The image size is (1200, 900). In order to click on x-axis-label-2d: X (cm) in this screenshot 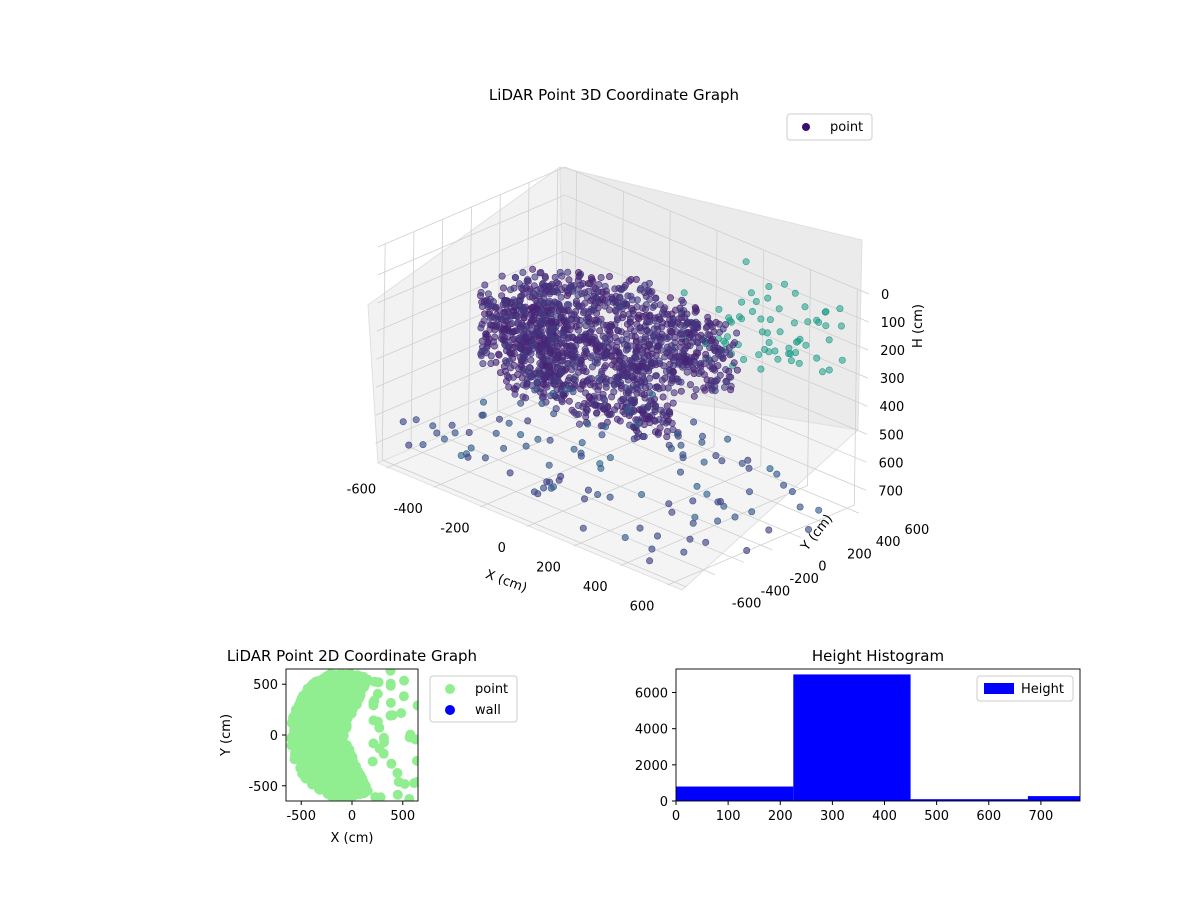, I will do `click(352, 838)`.